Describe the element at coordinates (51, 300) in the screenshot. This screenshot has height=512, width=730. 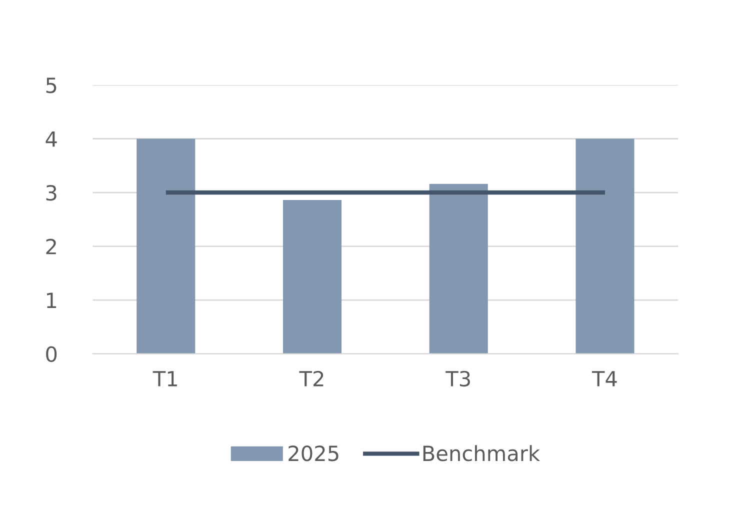
I see `y-tick-label: 1` at that location.